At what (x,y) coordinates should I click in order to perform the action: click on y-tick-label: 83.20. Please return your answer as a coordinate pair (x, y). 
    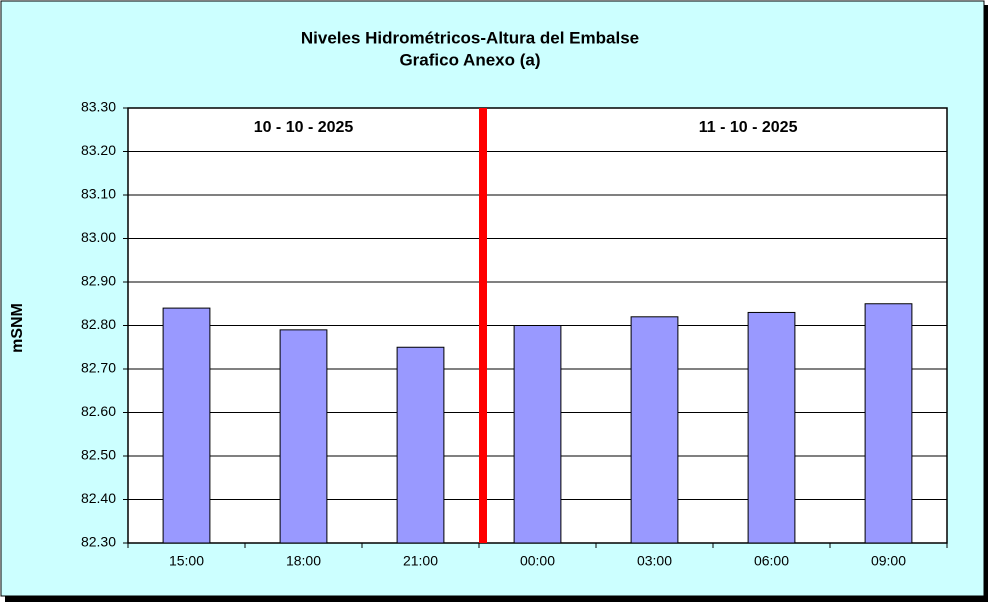
    Looking at the image, I should click on (98, 150).